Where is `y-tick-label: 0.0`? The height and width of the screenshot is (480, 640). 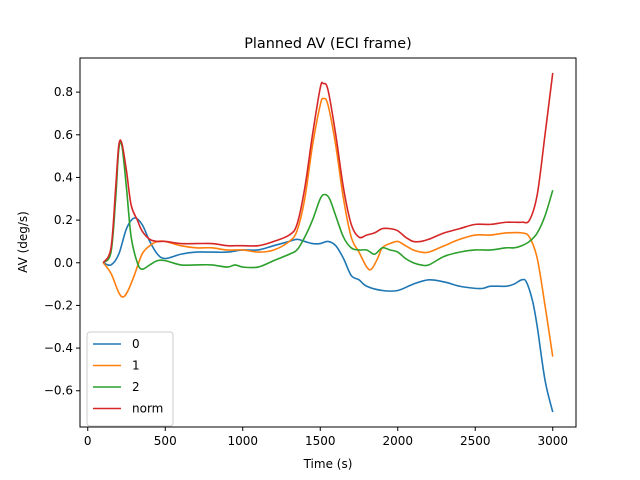 y-tick-label: 0.0 is located at coordinates (63, 263).